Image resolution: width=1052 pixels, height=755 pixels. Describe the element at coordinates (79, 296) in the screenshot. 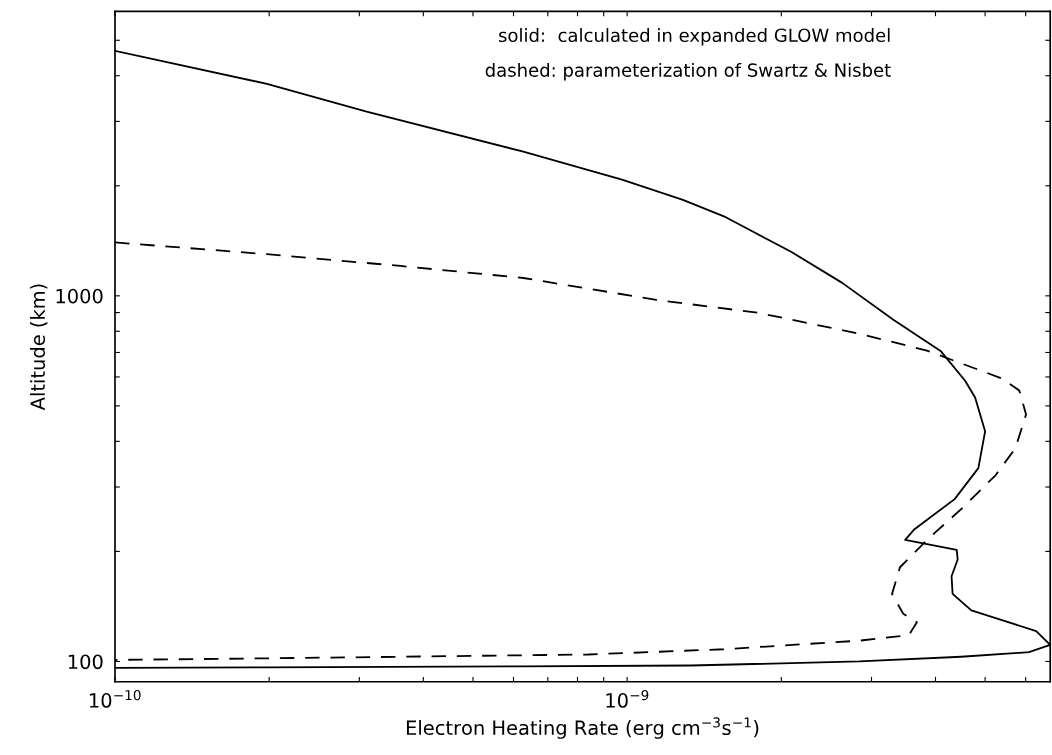

I see `y-tick-label: 1000` at that location.